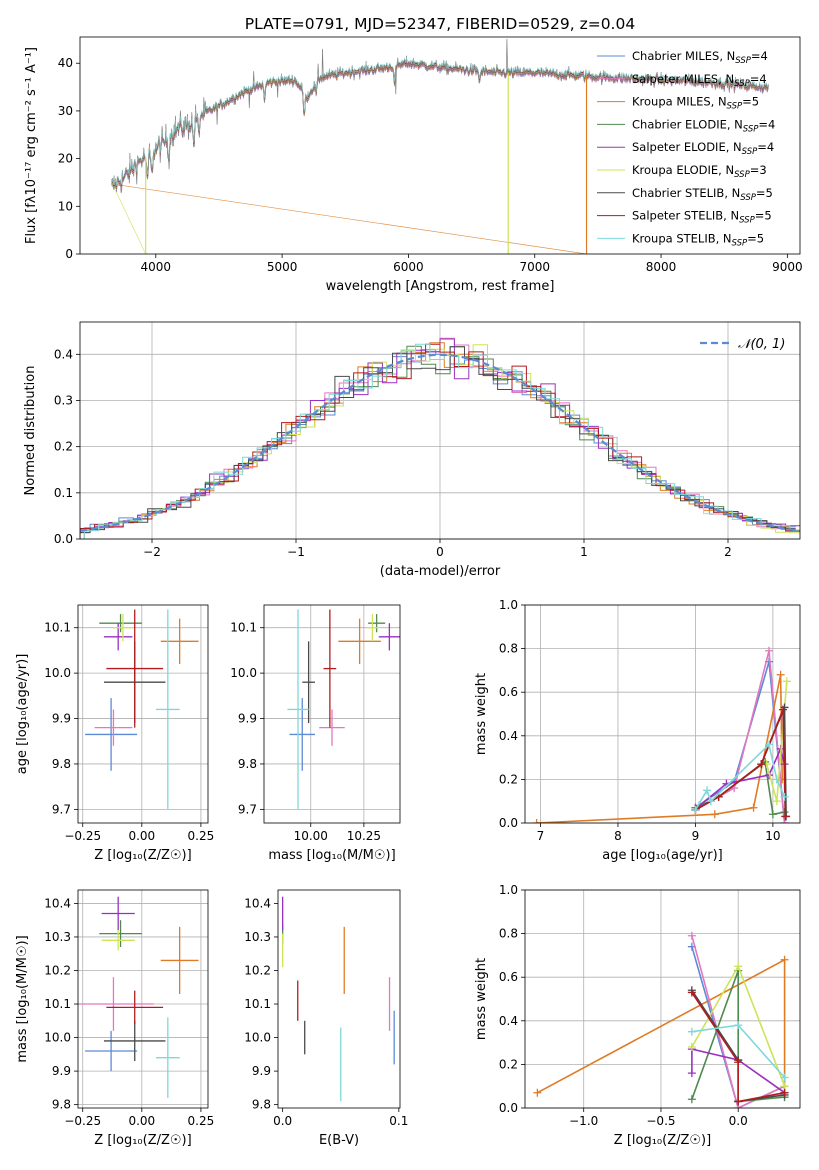 Image resolution: width=819 pixels, height=1170 pixels. I want to click on weight-marker-salpeter-miles, so click(769, 650).